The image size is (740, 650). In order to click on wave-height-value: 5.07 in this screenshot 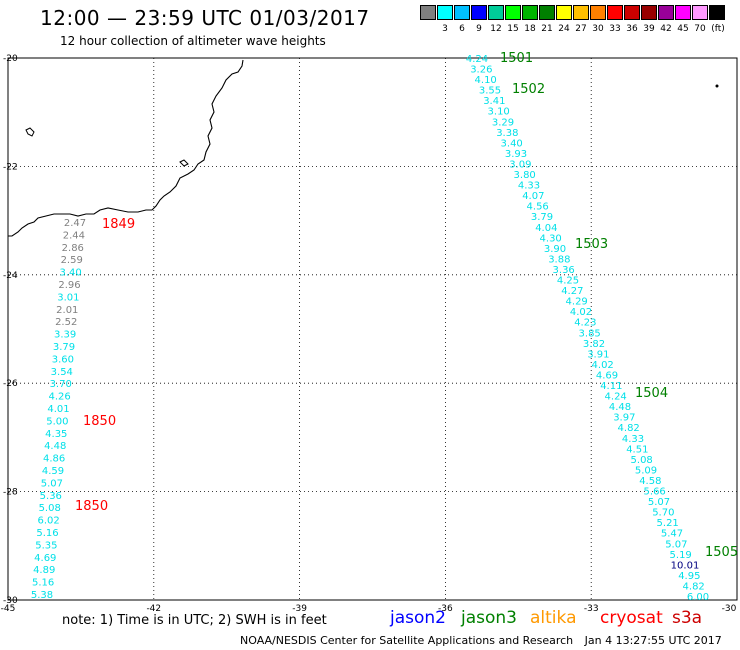, I will do `click(659, 502)`.